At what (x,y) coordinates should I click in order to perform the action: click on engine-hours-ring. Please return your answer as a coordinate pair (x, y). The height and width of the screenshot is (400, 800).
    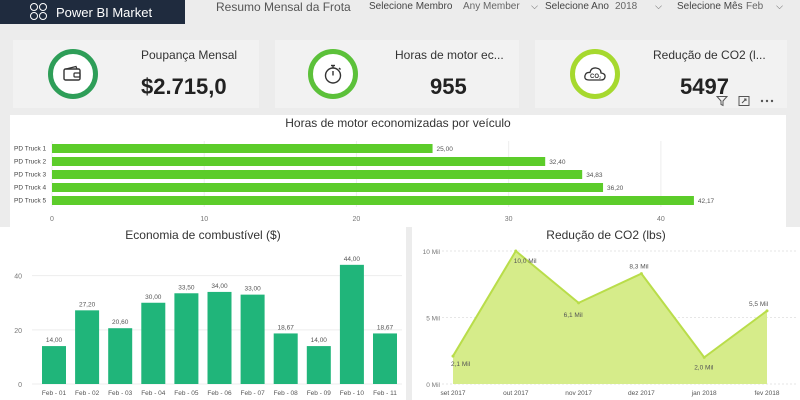
    Looking at the image, I should click on (333, 74).